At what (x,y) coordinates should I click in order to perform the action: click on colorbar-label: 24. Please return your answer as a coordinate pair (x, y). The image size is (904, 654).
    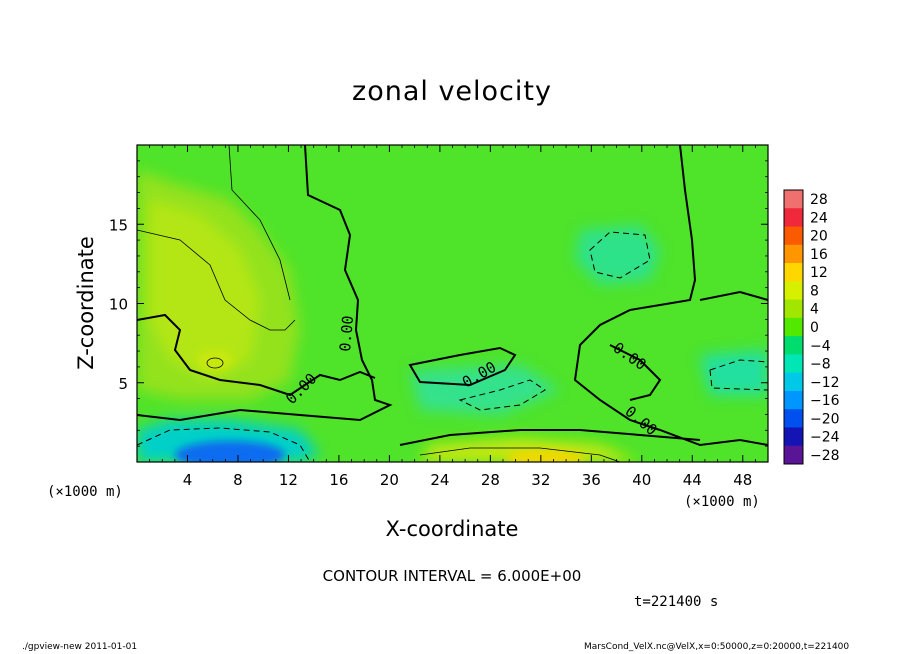
    Looking at the image, I should click on (819, 218).